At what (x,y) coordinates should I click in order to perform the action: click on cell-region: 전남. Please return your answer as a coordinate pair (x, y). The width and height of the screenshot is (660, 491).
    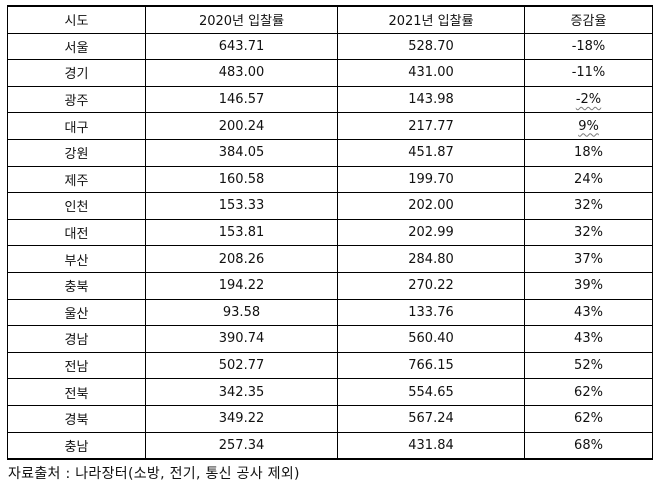
    Looking at the image, I should click on (76, 365).